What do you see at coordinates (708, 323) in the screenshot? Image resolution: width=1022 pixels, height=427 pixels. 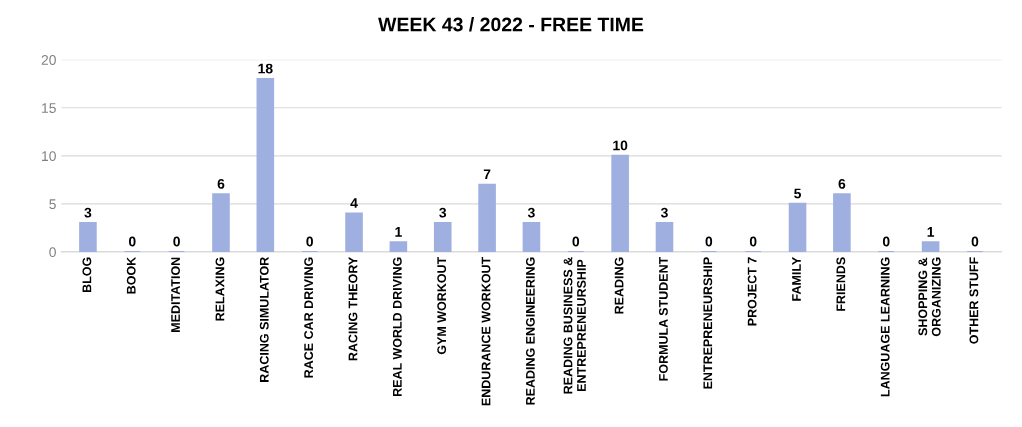 I see `x-tick-label: ENTREPRENEURSHIP` at bounding box center [708, 323].